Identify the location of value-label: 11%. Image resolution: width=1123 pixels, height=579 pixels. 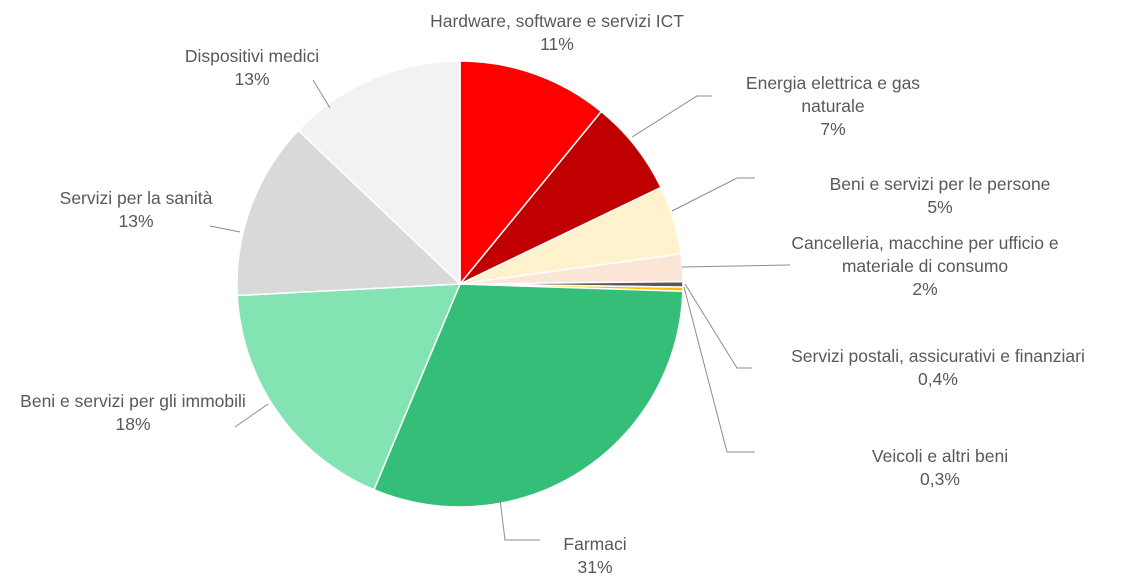
(557, 44).